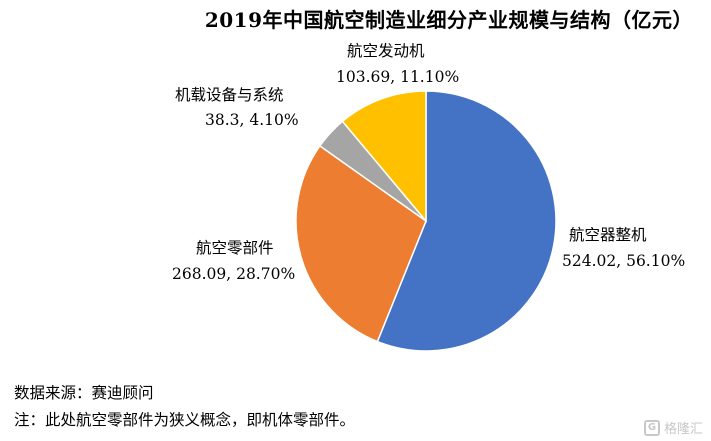 This screenshot has height=441, width=711. Describe the element at coordinates (252, 120) in the screenshot. I see `label-avionics-value: 38.3, 4.10%` at that location.